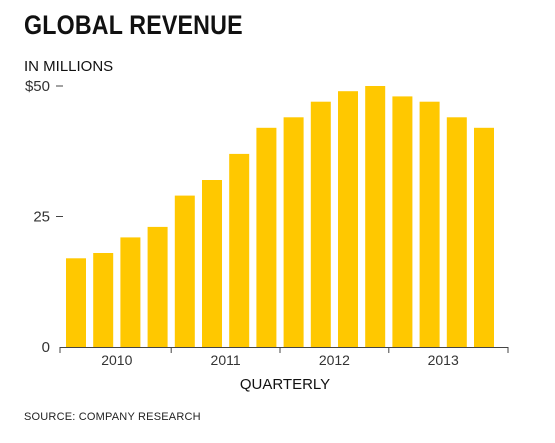  Describe the element at coordinates (133, 25) in the screenshot. I see `chart-title: GLOBAL REVENUE` at that location.